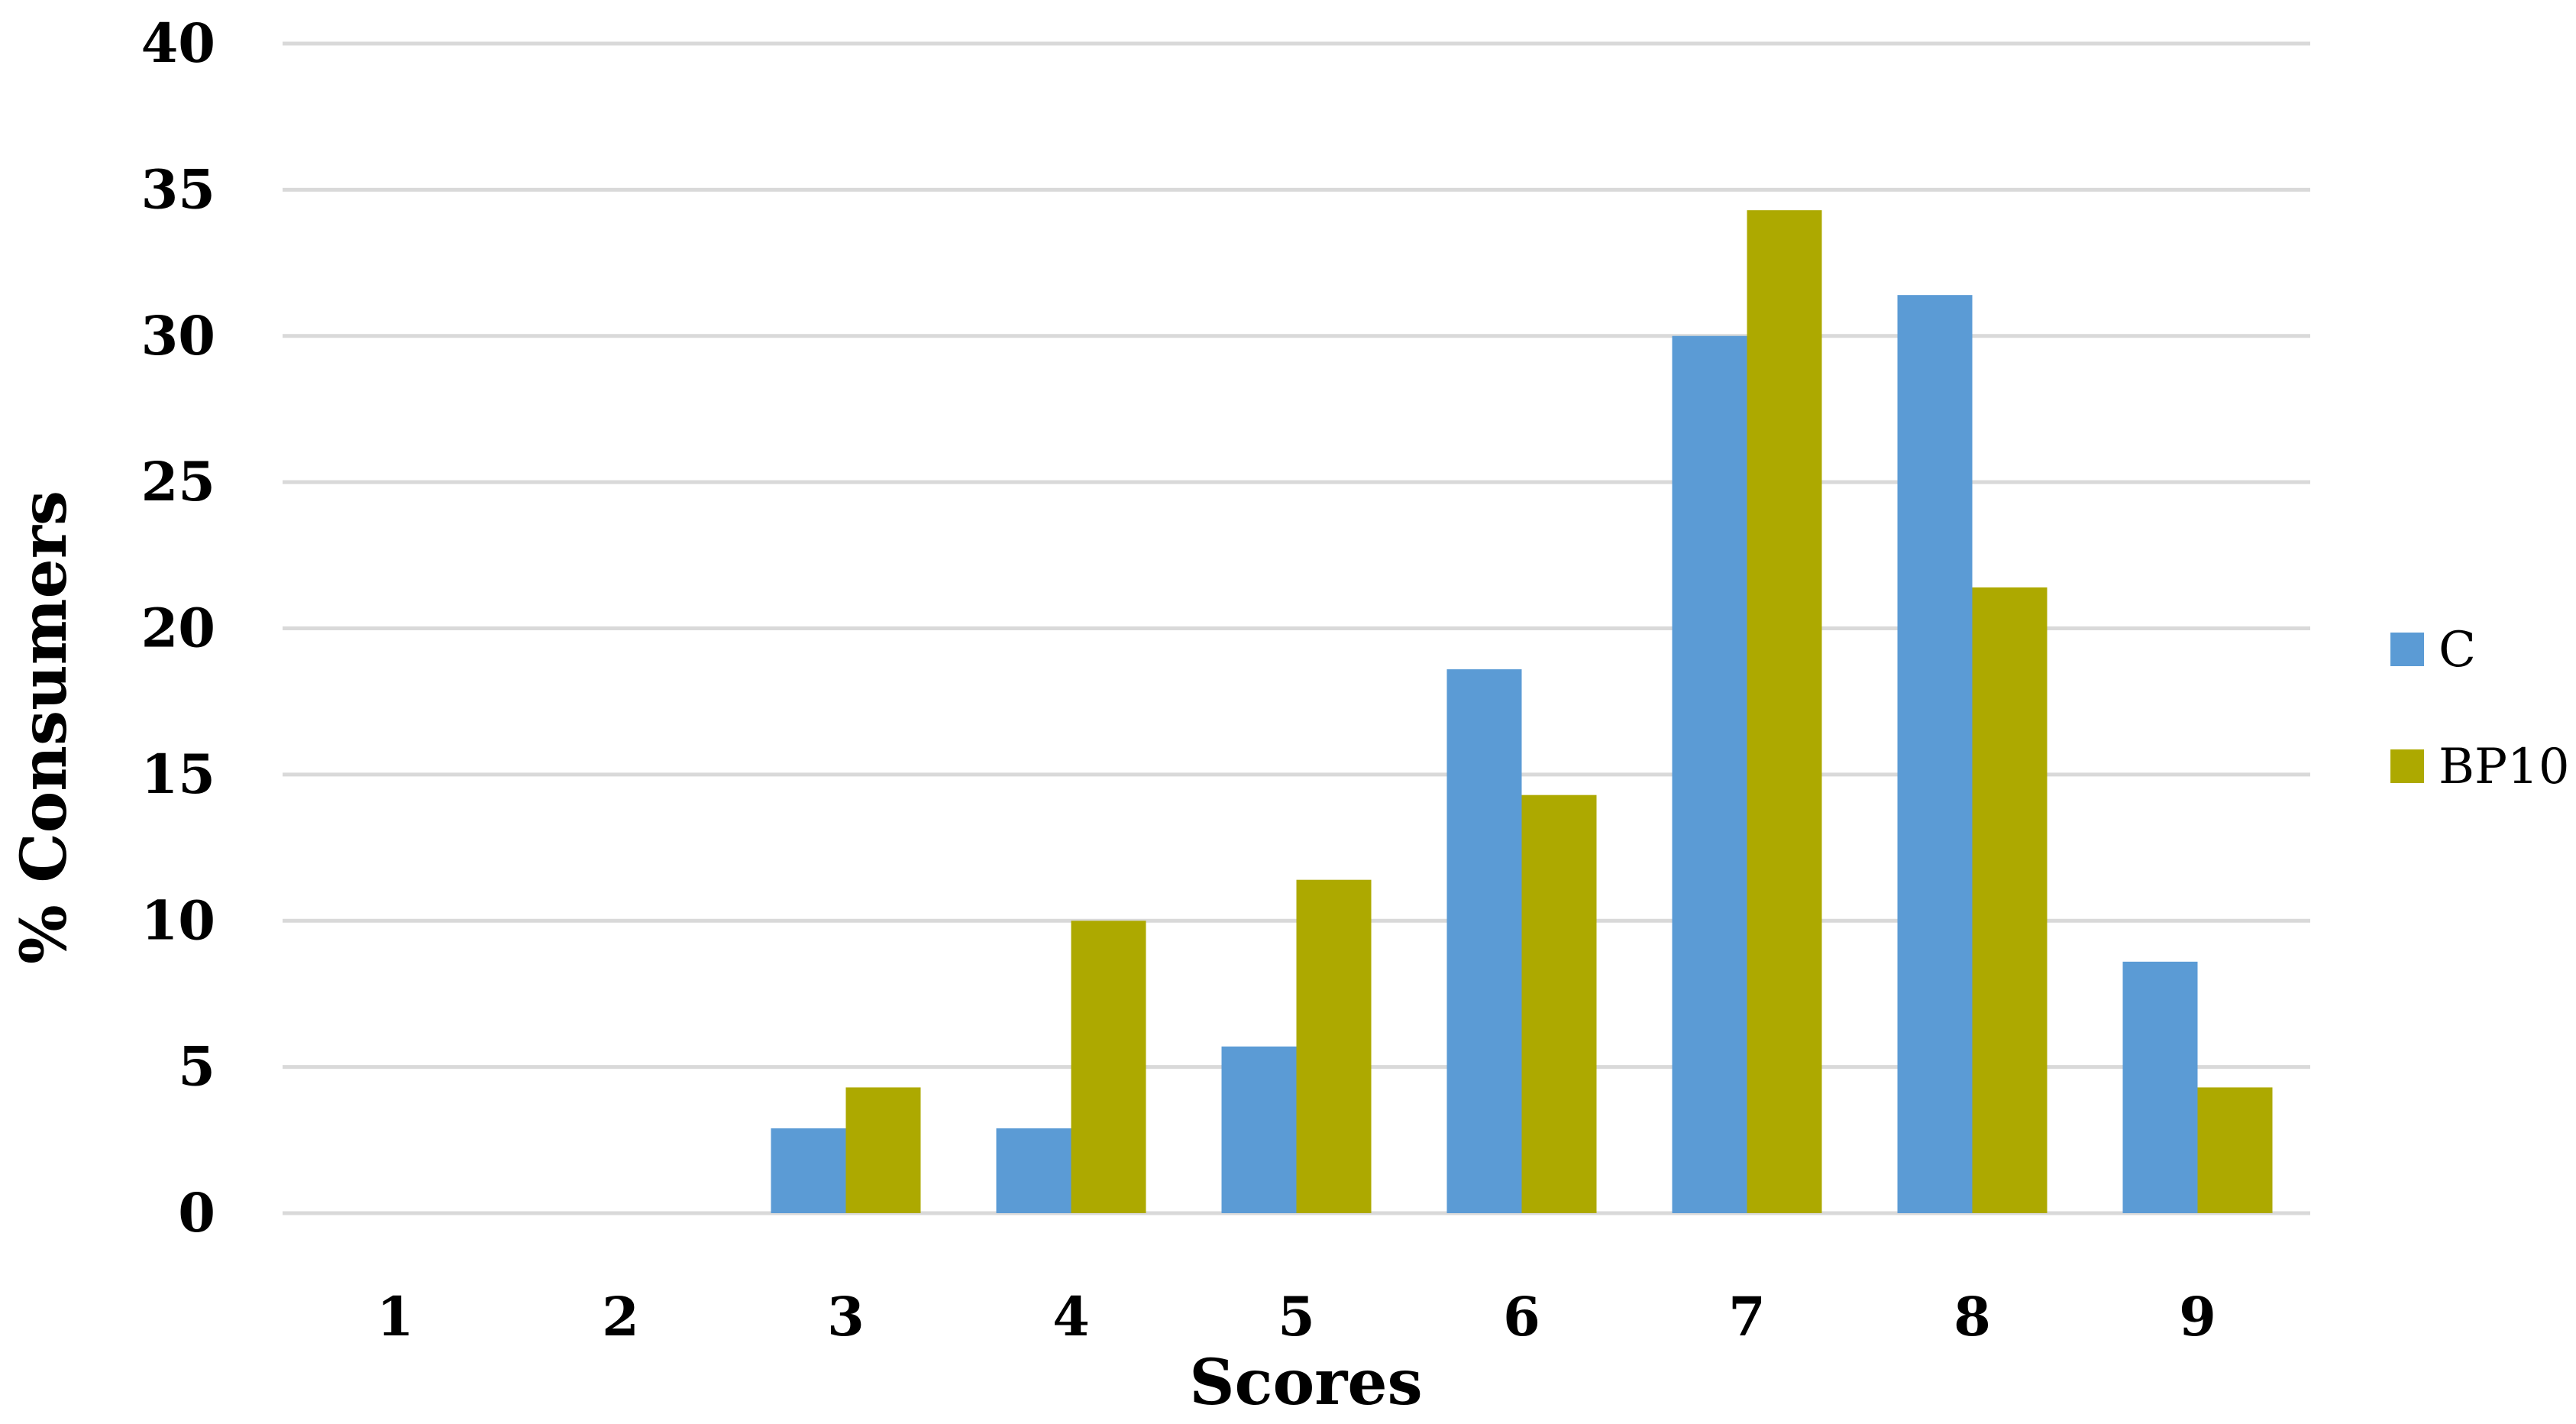  I want to click on x-tick-label: 2, so click(620, 1316).